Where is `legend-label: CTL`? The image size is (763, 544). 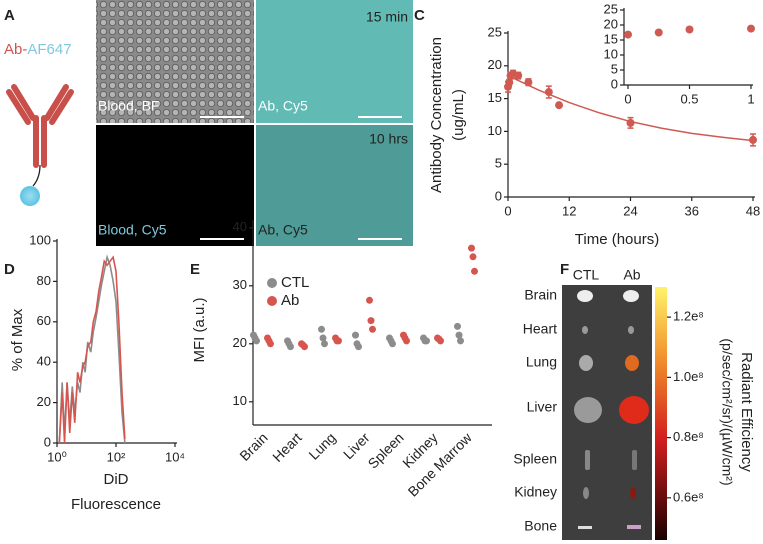 legend-label: CTL is located at coordinates (295, 282).